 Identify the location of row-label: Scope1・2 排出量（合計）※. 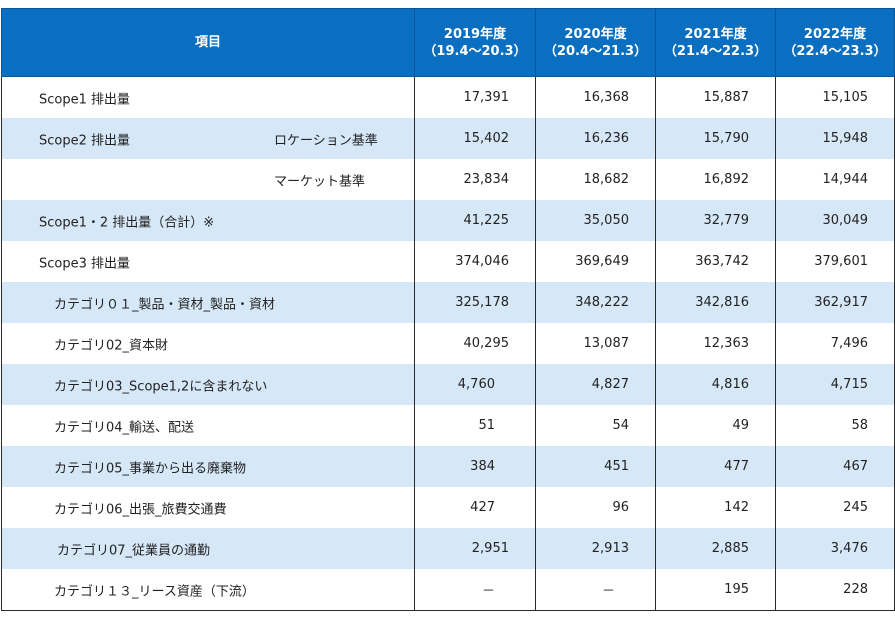
(127, 222).